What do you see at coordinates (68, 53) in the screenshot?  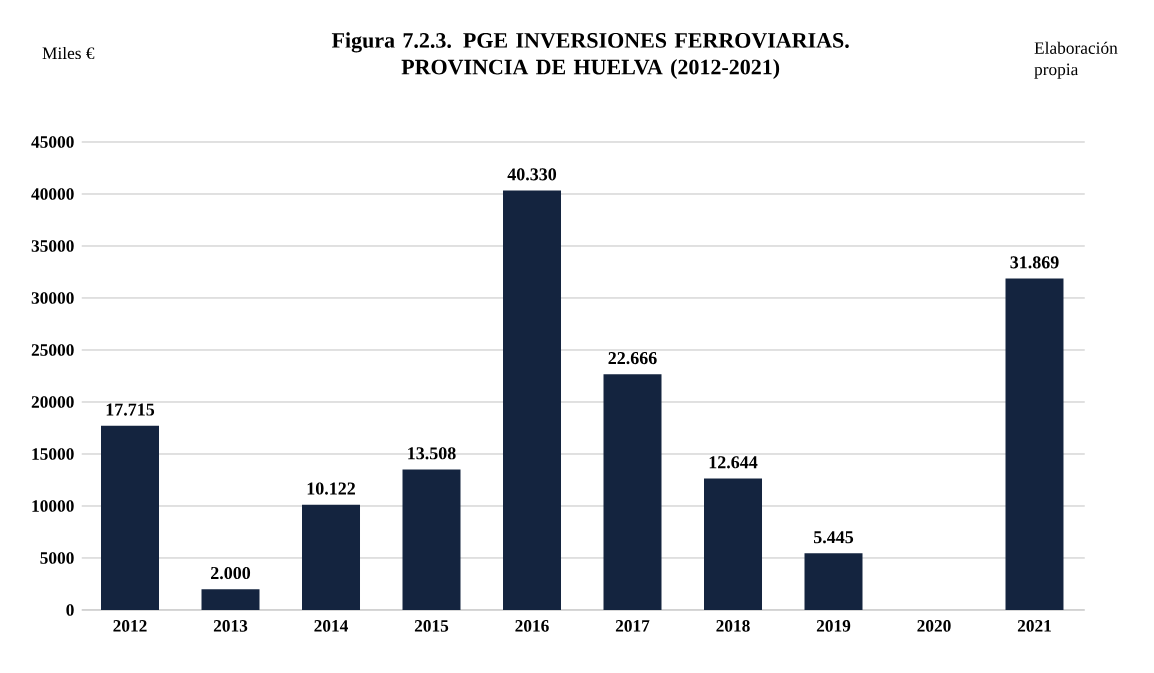 I see `y-axis-title: Miles €` at bounding box center [68, 53].